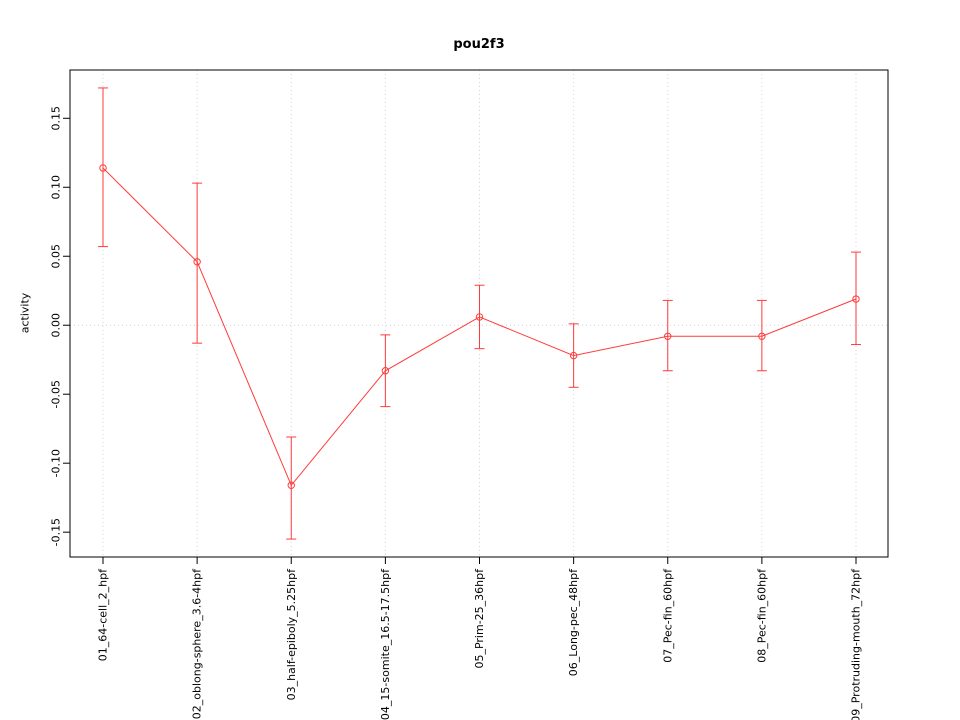 The width and height of the screenshot is (960, 720). I want to click on chart-title: pou2f3, so click(479, 44).